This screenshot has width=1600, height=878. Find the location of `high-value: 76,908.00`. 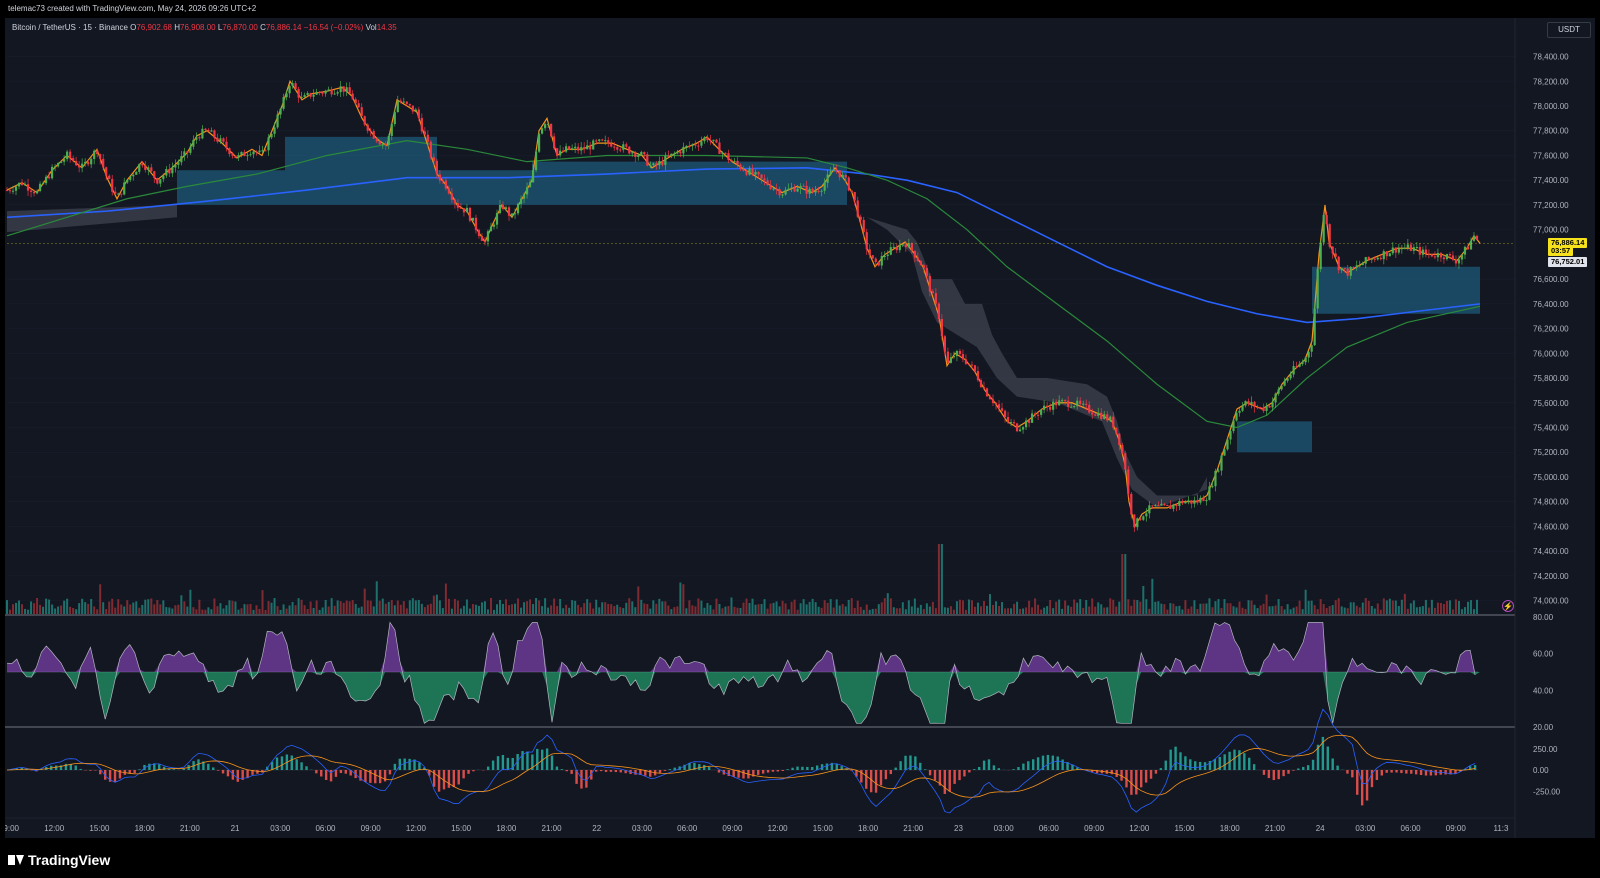

high-value: 76,908.00 is located at coordinates (198, 27).